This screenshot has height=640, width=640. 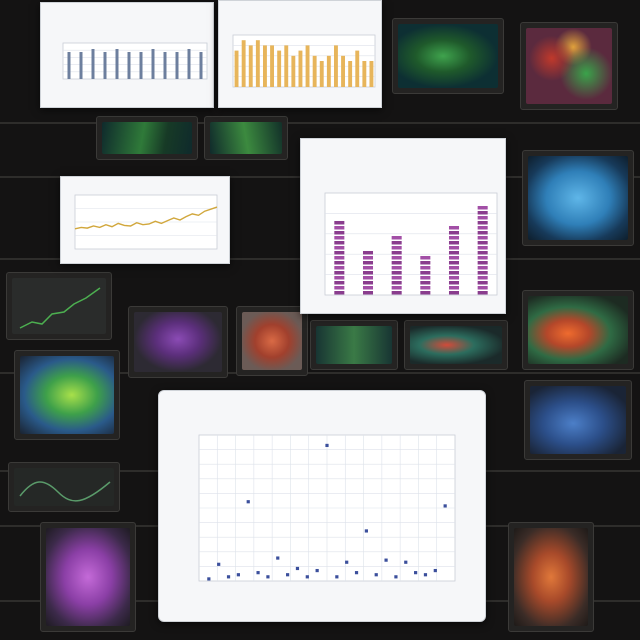 I want to click on line-chart, so click(x=146, y=222).